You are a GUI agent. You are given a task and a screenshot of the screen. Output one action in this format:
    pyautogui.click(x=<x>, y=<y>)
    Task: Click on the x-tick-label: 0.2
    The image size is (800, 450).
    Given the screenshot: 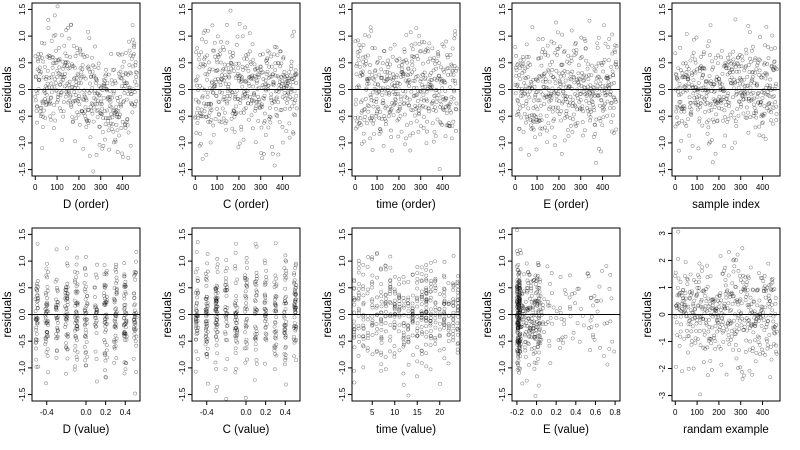 What is the action you would take?
    pyautogui.click(x=106, y=412)
    